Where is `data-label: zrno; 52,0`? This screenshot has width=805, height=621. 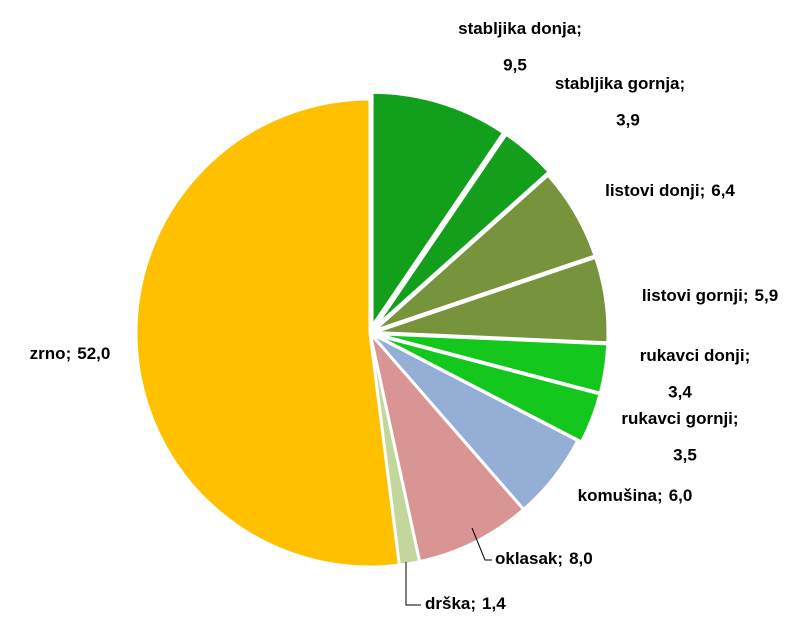 data-label: zrno; 52,0 is located at coordinates (70, 353).